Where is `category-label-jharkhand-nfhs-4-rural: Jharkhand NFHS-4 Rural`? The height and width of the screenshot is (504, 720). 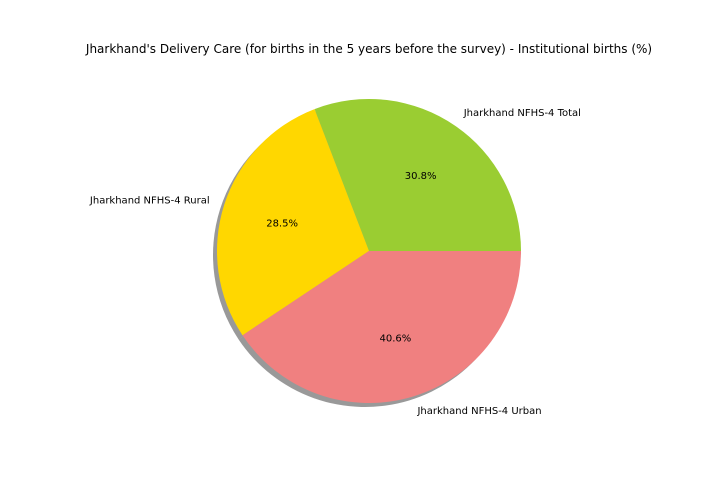
category-label-jharkhand-nfhs-4-rural: Jharkhand NFHS-4 Rural is located at coordinates (149, 200).